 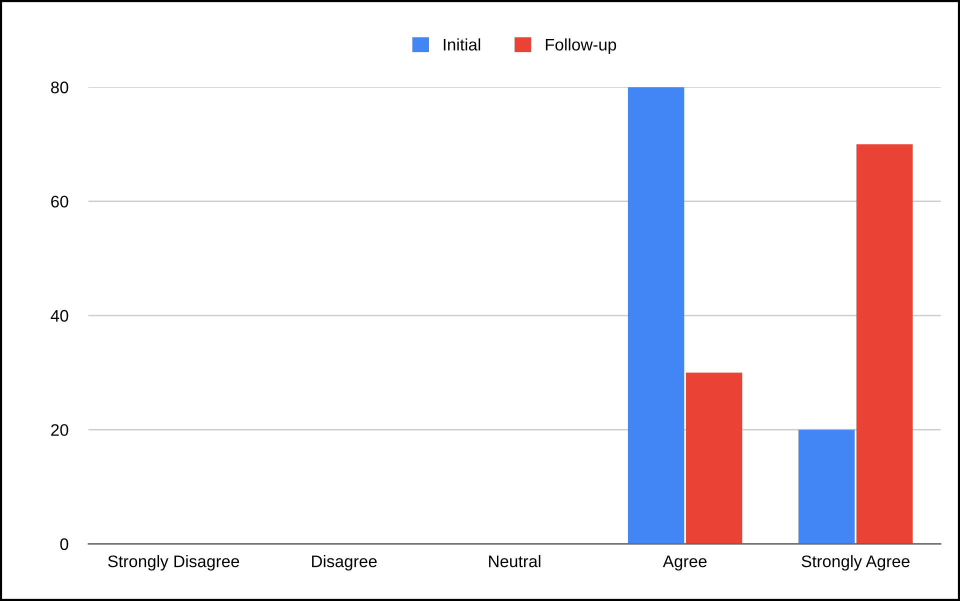 What do you see at coordinates (514, 561) in the screenshot?
I see `x-tick-label: Neutral` at bounding box center [514, 561].